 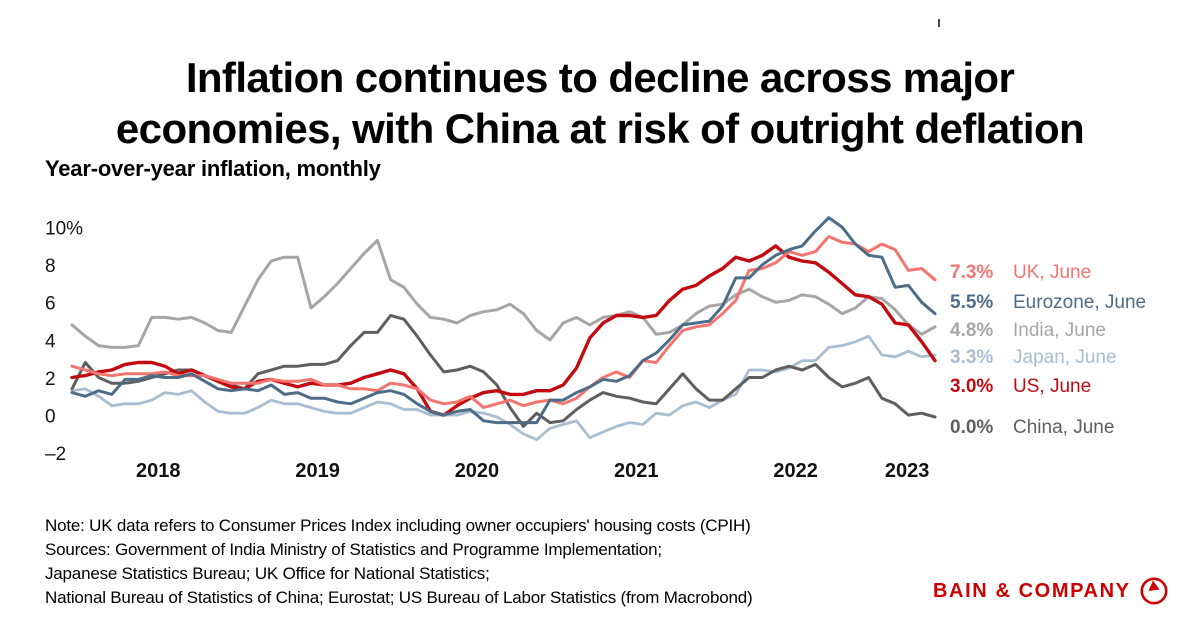 I want to click on y-axis-tick-label: 6, so click(x=50, y=304).